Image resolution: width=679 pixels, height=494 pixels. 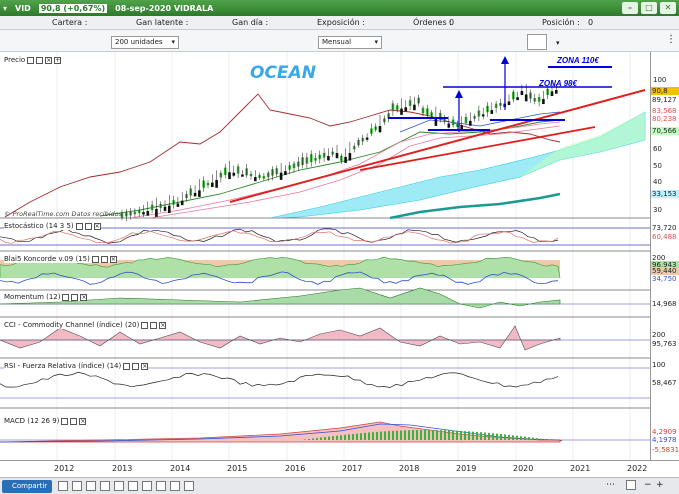 What do you see at coordinates (169, 209) in the screenshot?
I see `candle` at bounding box center [169, 209].